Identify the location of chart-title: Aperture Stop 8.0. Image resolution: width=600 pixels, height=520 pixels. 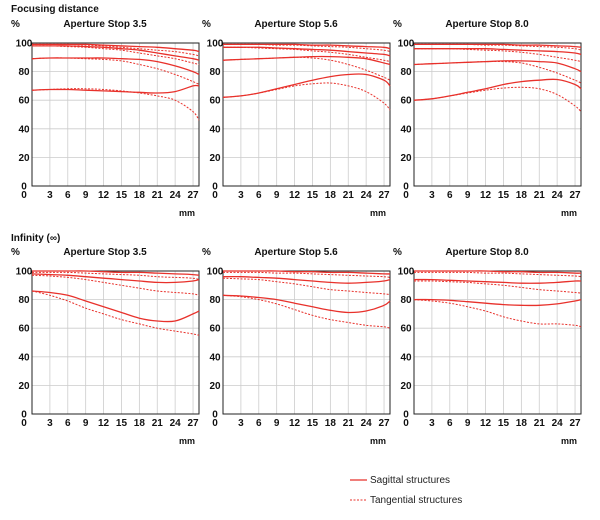
(487, 252).